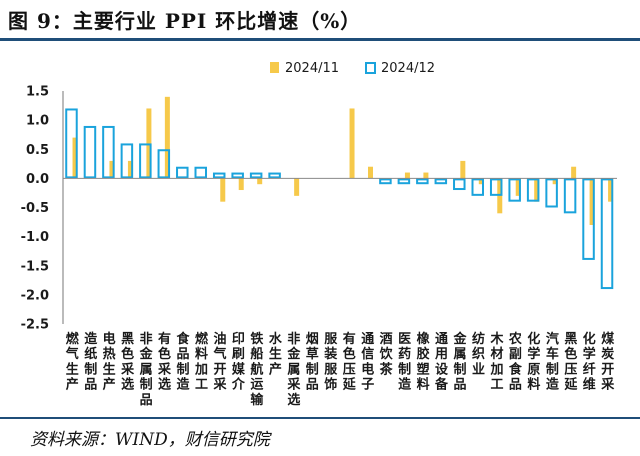  What do you see at coordinates (127, 362) in the screenshot?
I see `category-label: 黑色采选` at bounding box center [127, 362].